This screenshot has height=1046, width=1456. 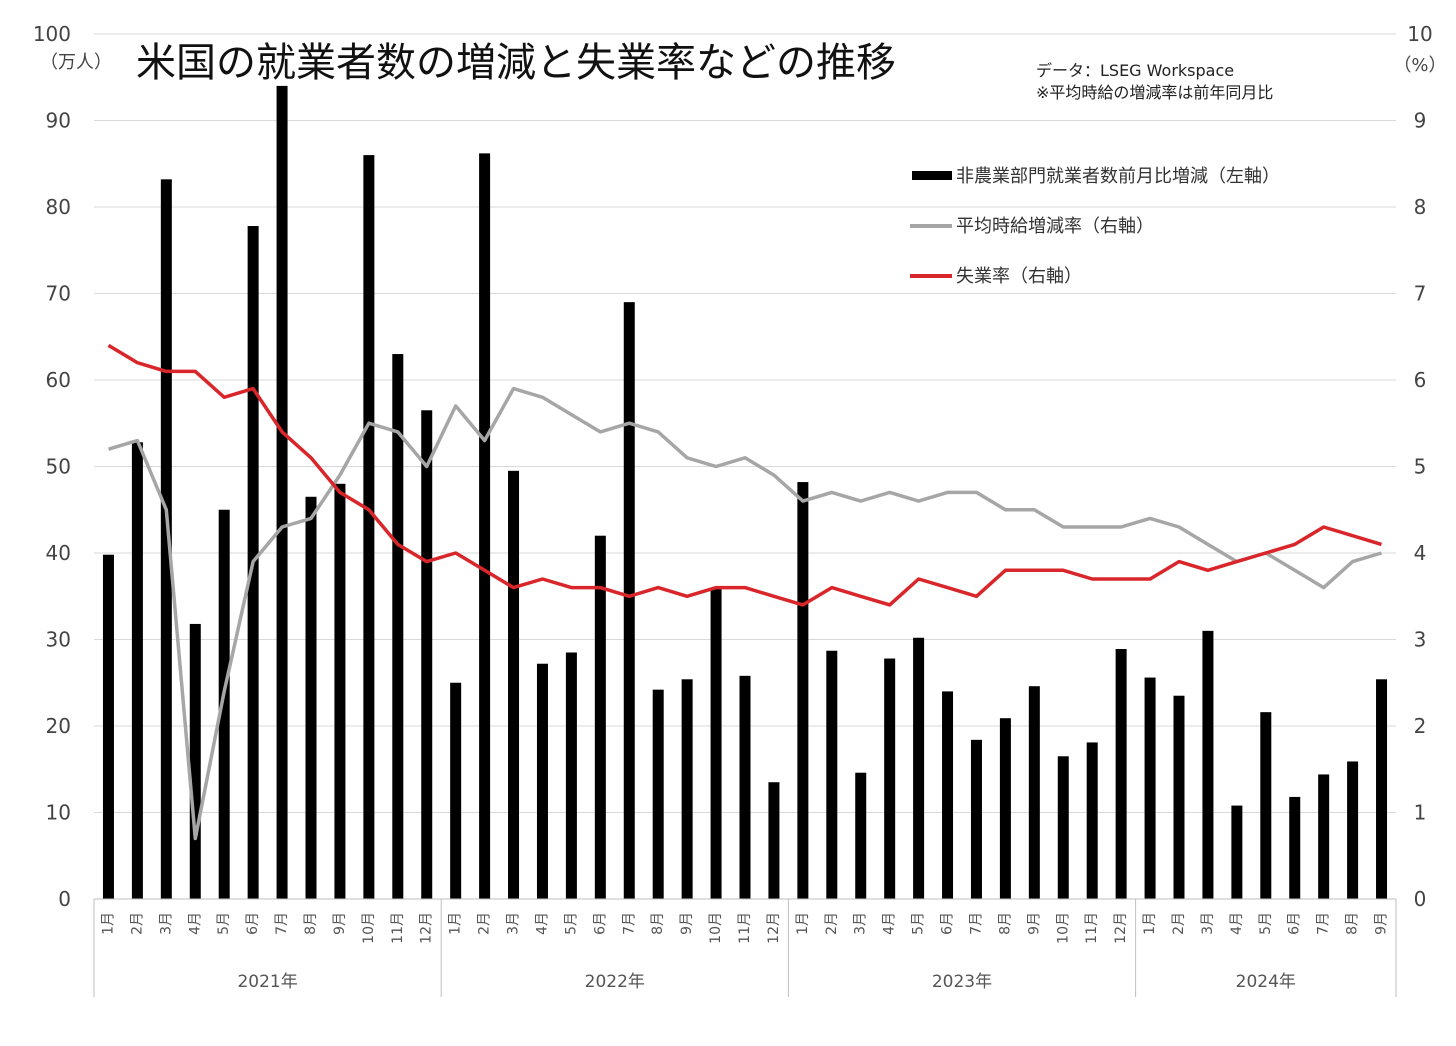 I want to click on right-tick-label: 3, so click(x=1420, y=640).